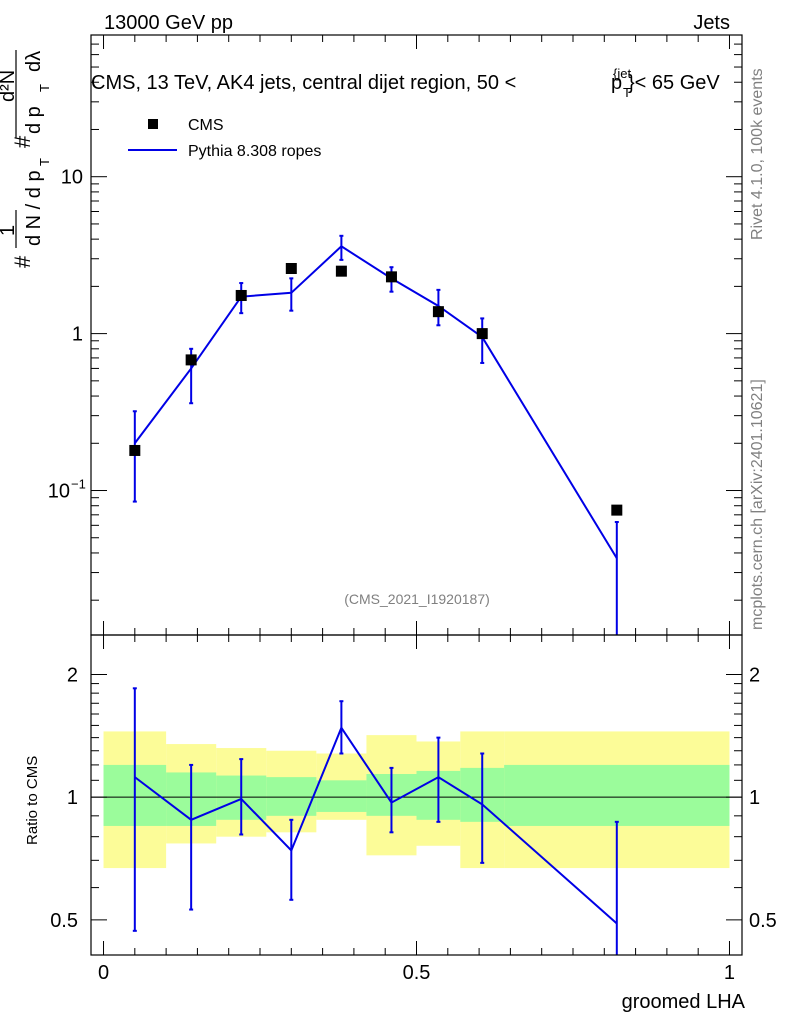 The height and width of the screenshot is (1024, 786). Describe the element at coordinates (729, 973) in the screenshot. I see `x-tick-label: 1` at that location.